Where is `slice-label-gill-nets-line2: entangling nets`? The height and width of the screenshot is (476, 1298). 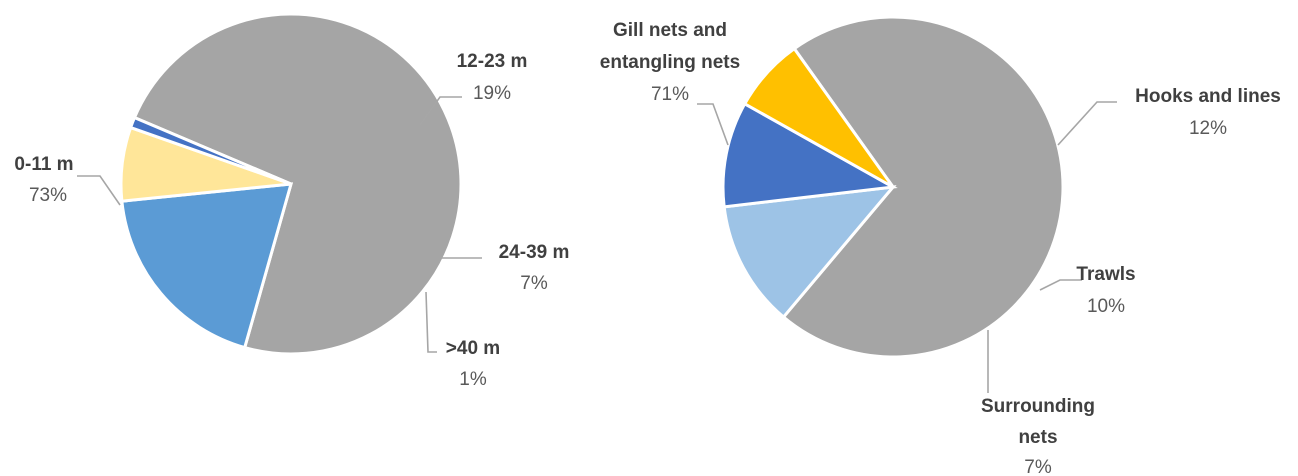 slice-label-gill-nets-line2: entangling nets is located at coordinates (670, 62).